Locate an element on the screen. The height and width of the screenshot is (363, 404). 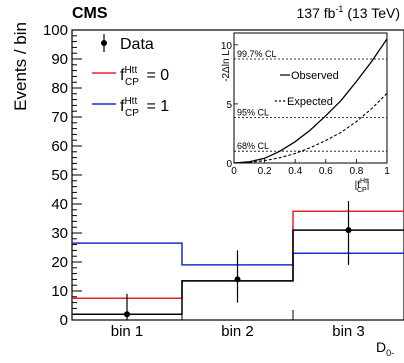
legend-fcp1: fHtt CP = 1 is located at coordinates (130, 107).